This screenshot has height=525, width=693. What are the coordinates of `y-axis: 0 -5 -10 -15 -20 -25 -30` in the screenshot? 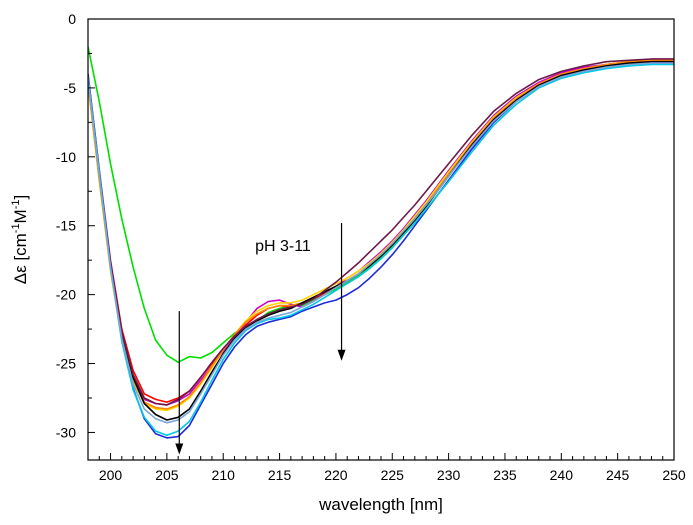 It's located at (75, 225).